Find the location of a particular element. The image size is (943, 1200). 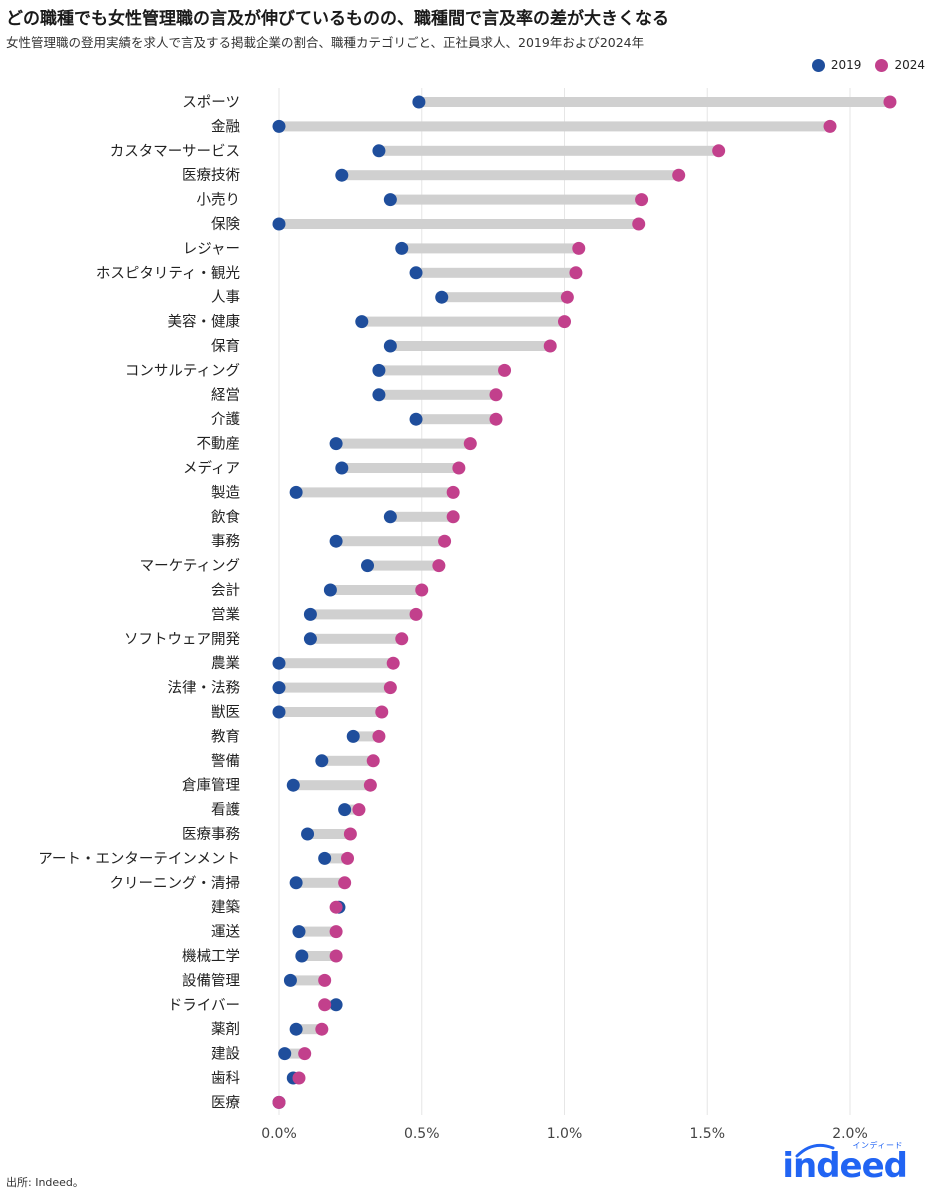

category-label: カスタマーサービス is located at coordinates (175, 151).